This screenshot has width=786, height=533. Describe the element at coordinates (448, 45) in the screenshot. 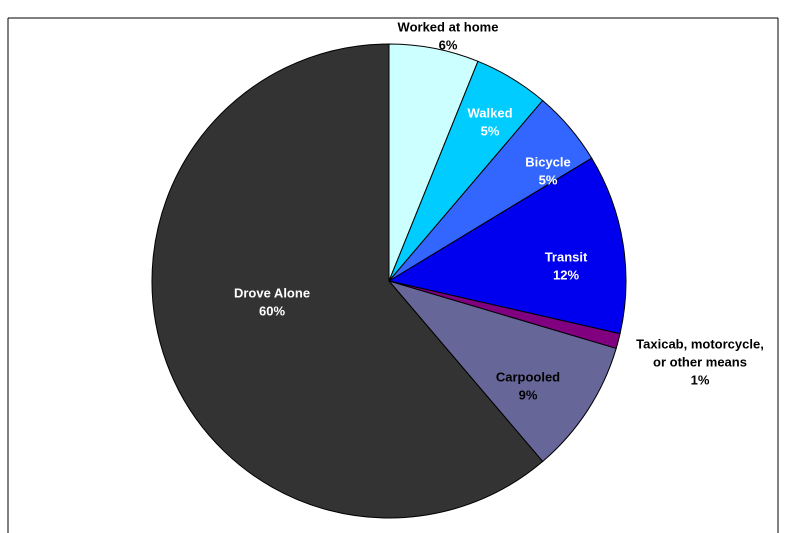

I see `data-label-value: 6%` at that location.